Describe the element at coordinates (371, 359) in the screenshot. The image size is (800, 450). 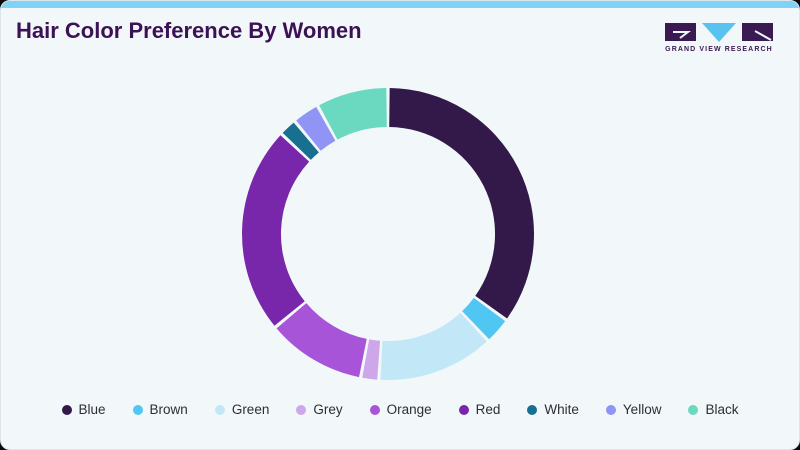
I see `donut-segment-grey` at that location.